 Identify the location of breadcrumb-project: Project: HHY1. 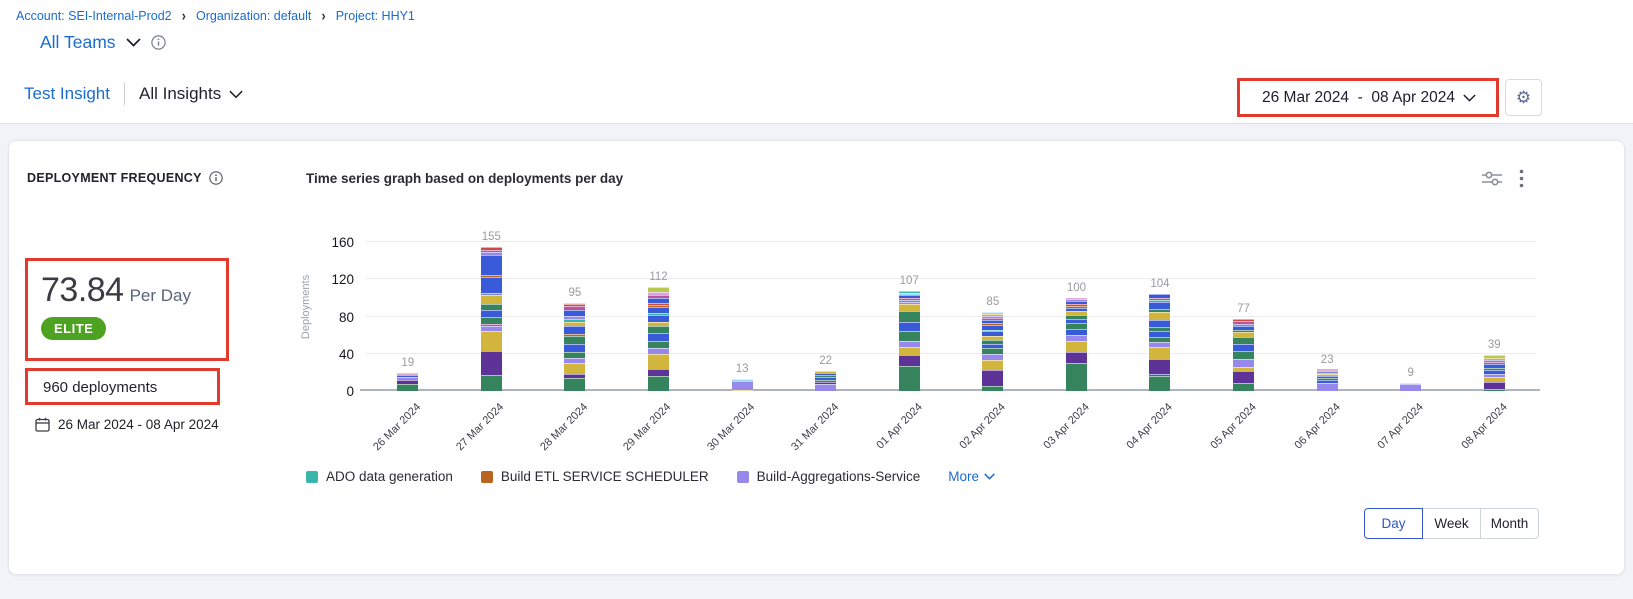
(375, 15).